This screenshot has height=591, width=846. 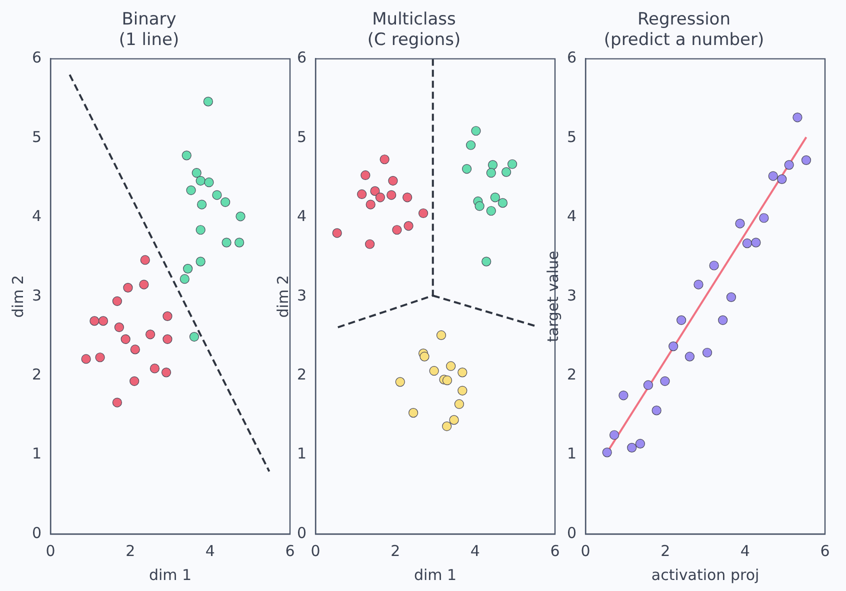 What do you see at coordinates (149, 30) in the screenshot?
I see `chart-title: Binary (1 line)` at bounding box center [149, 30].